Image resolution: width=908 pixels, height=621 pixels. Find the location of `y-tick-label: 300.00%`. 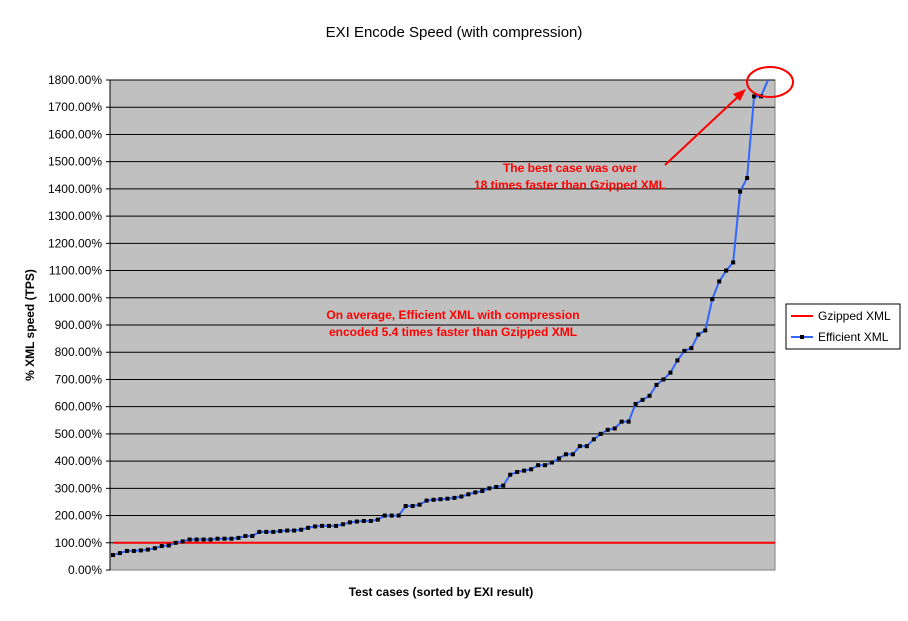

y-tick-label: 300.00% is located at coordinates (79, 488).